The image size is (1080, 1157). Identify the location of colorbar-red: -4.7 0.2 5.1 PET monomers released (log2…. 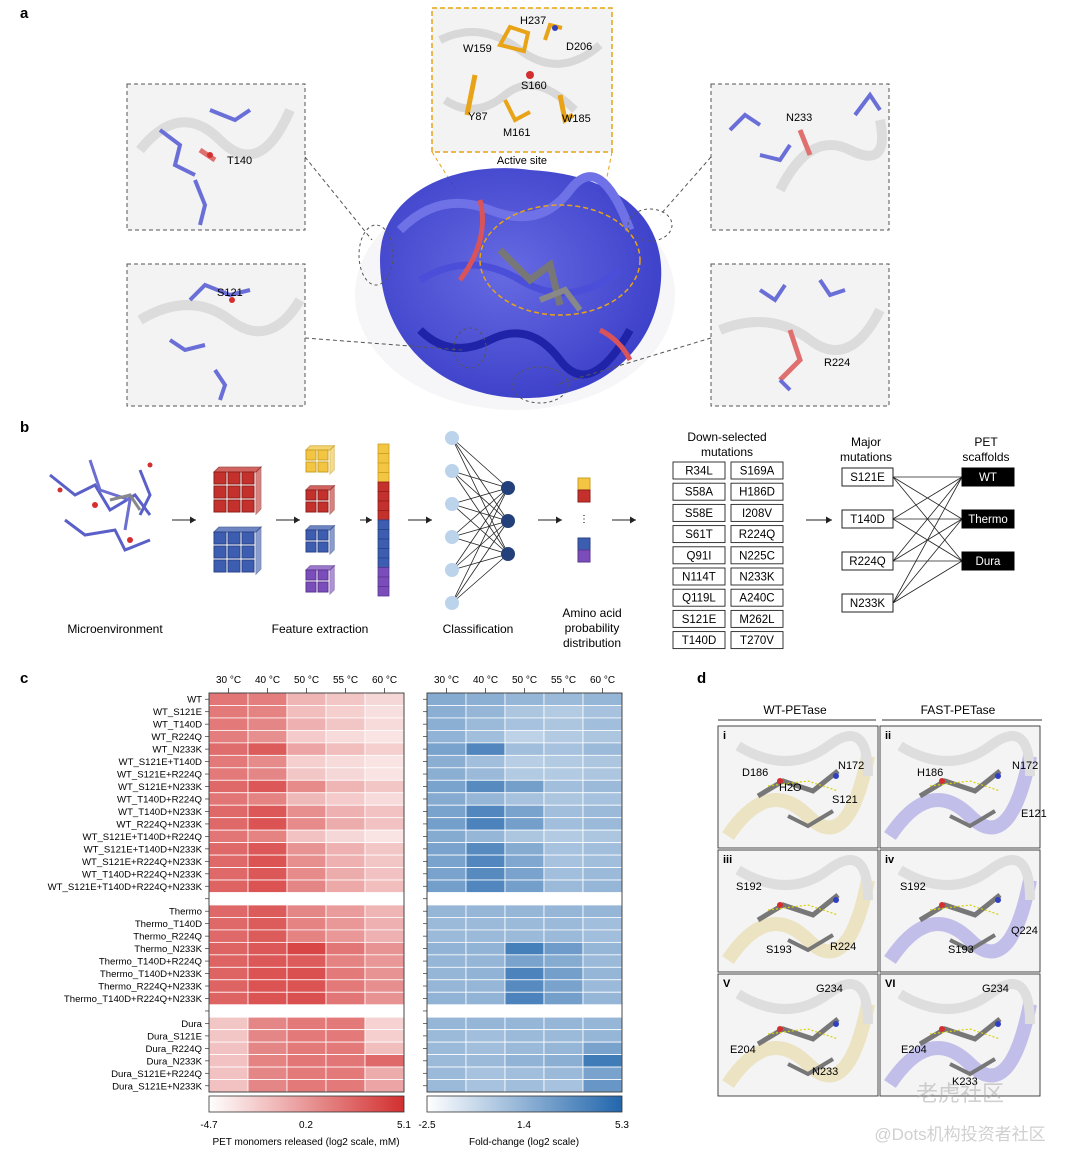
(305, 1121).